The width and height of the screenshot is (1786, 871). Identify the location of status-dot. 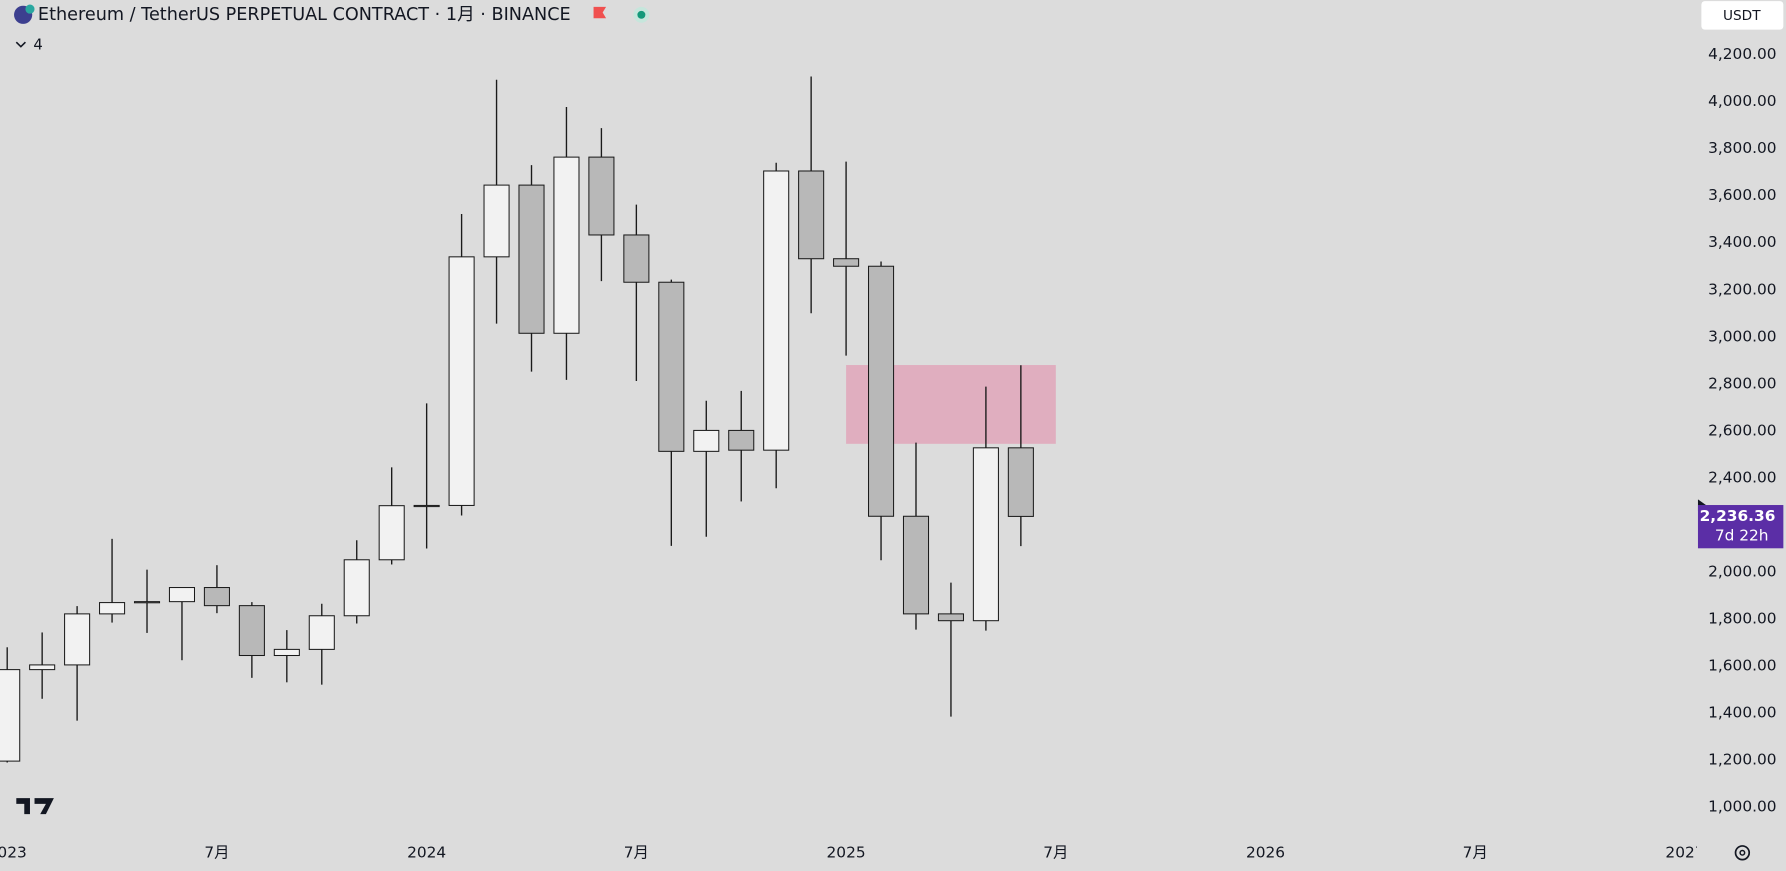
(641, 14).